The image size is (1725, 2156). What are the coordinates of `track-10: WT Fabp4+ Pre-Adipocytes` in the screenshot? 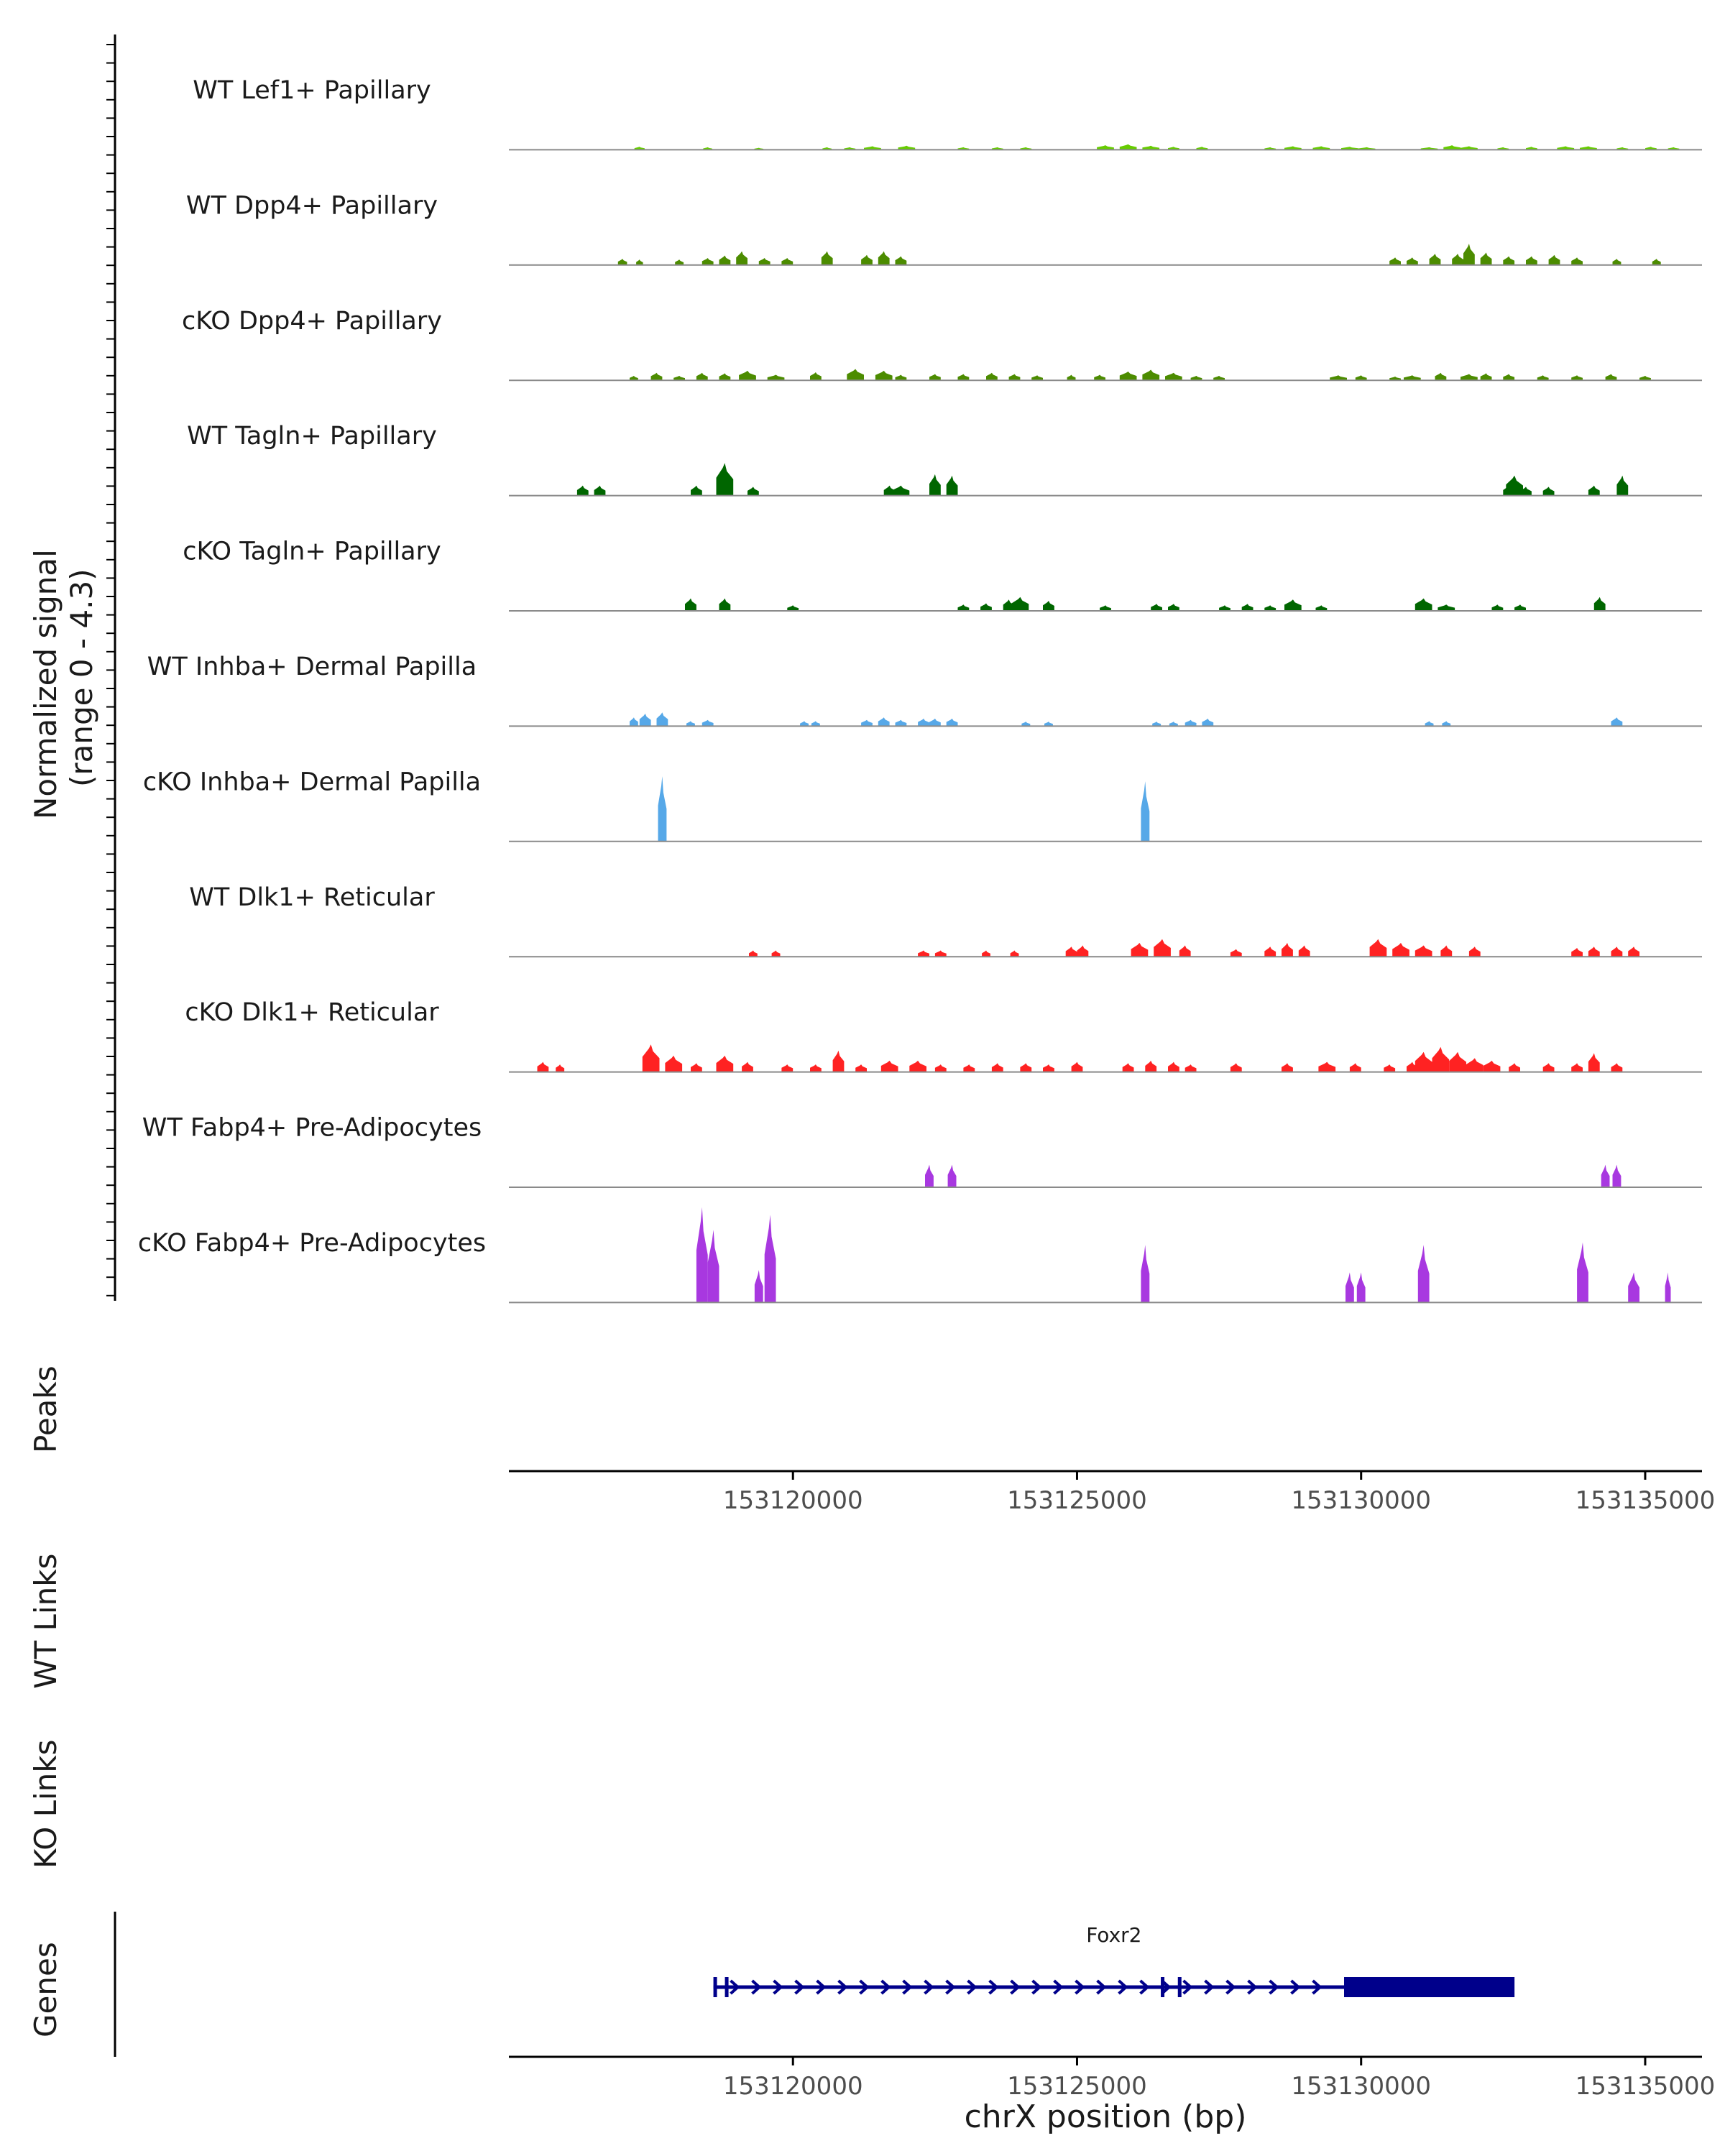 It's located at (922, 1151).